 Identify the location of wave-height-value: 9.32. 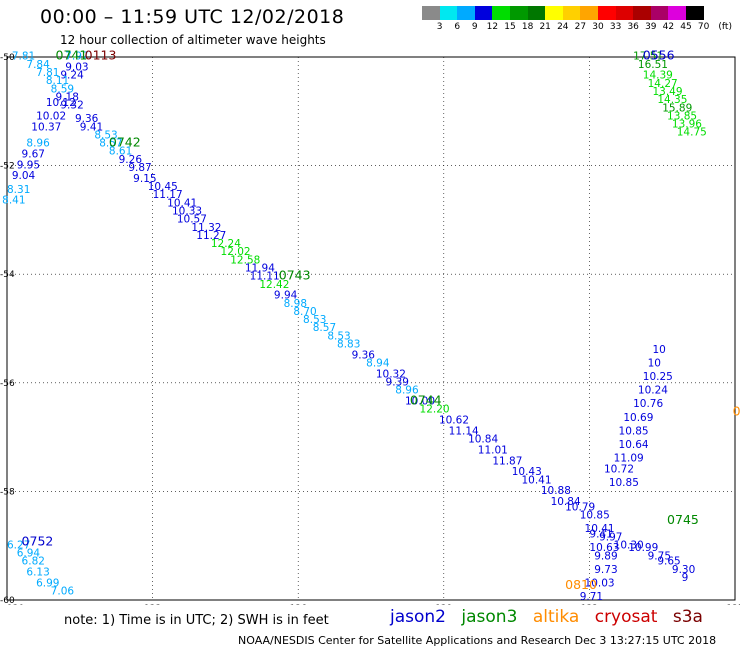
(71, 106).